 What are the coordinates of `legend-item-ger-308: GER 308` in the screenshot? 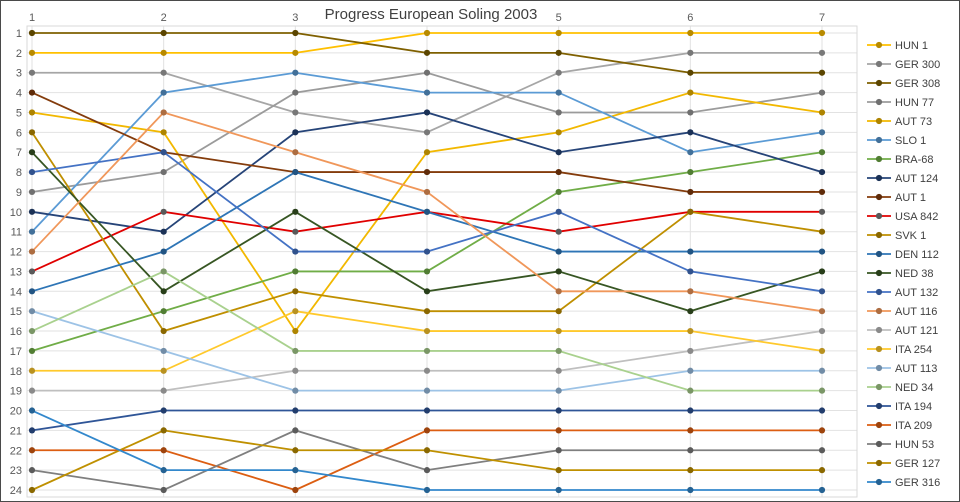 It's located at (903, 84).